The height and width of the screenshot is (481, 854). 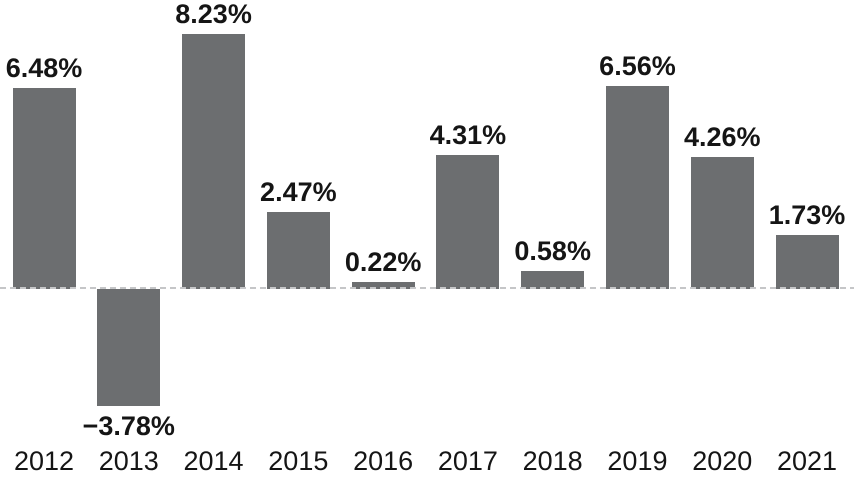 What do you see at coordinates (213, 461) in the screenshot?
I see `year-label: 2014` at bounding box center [213, 461].